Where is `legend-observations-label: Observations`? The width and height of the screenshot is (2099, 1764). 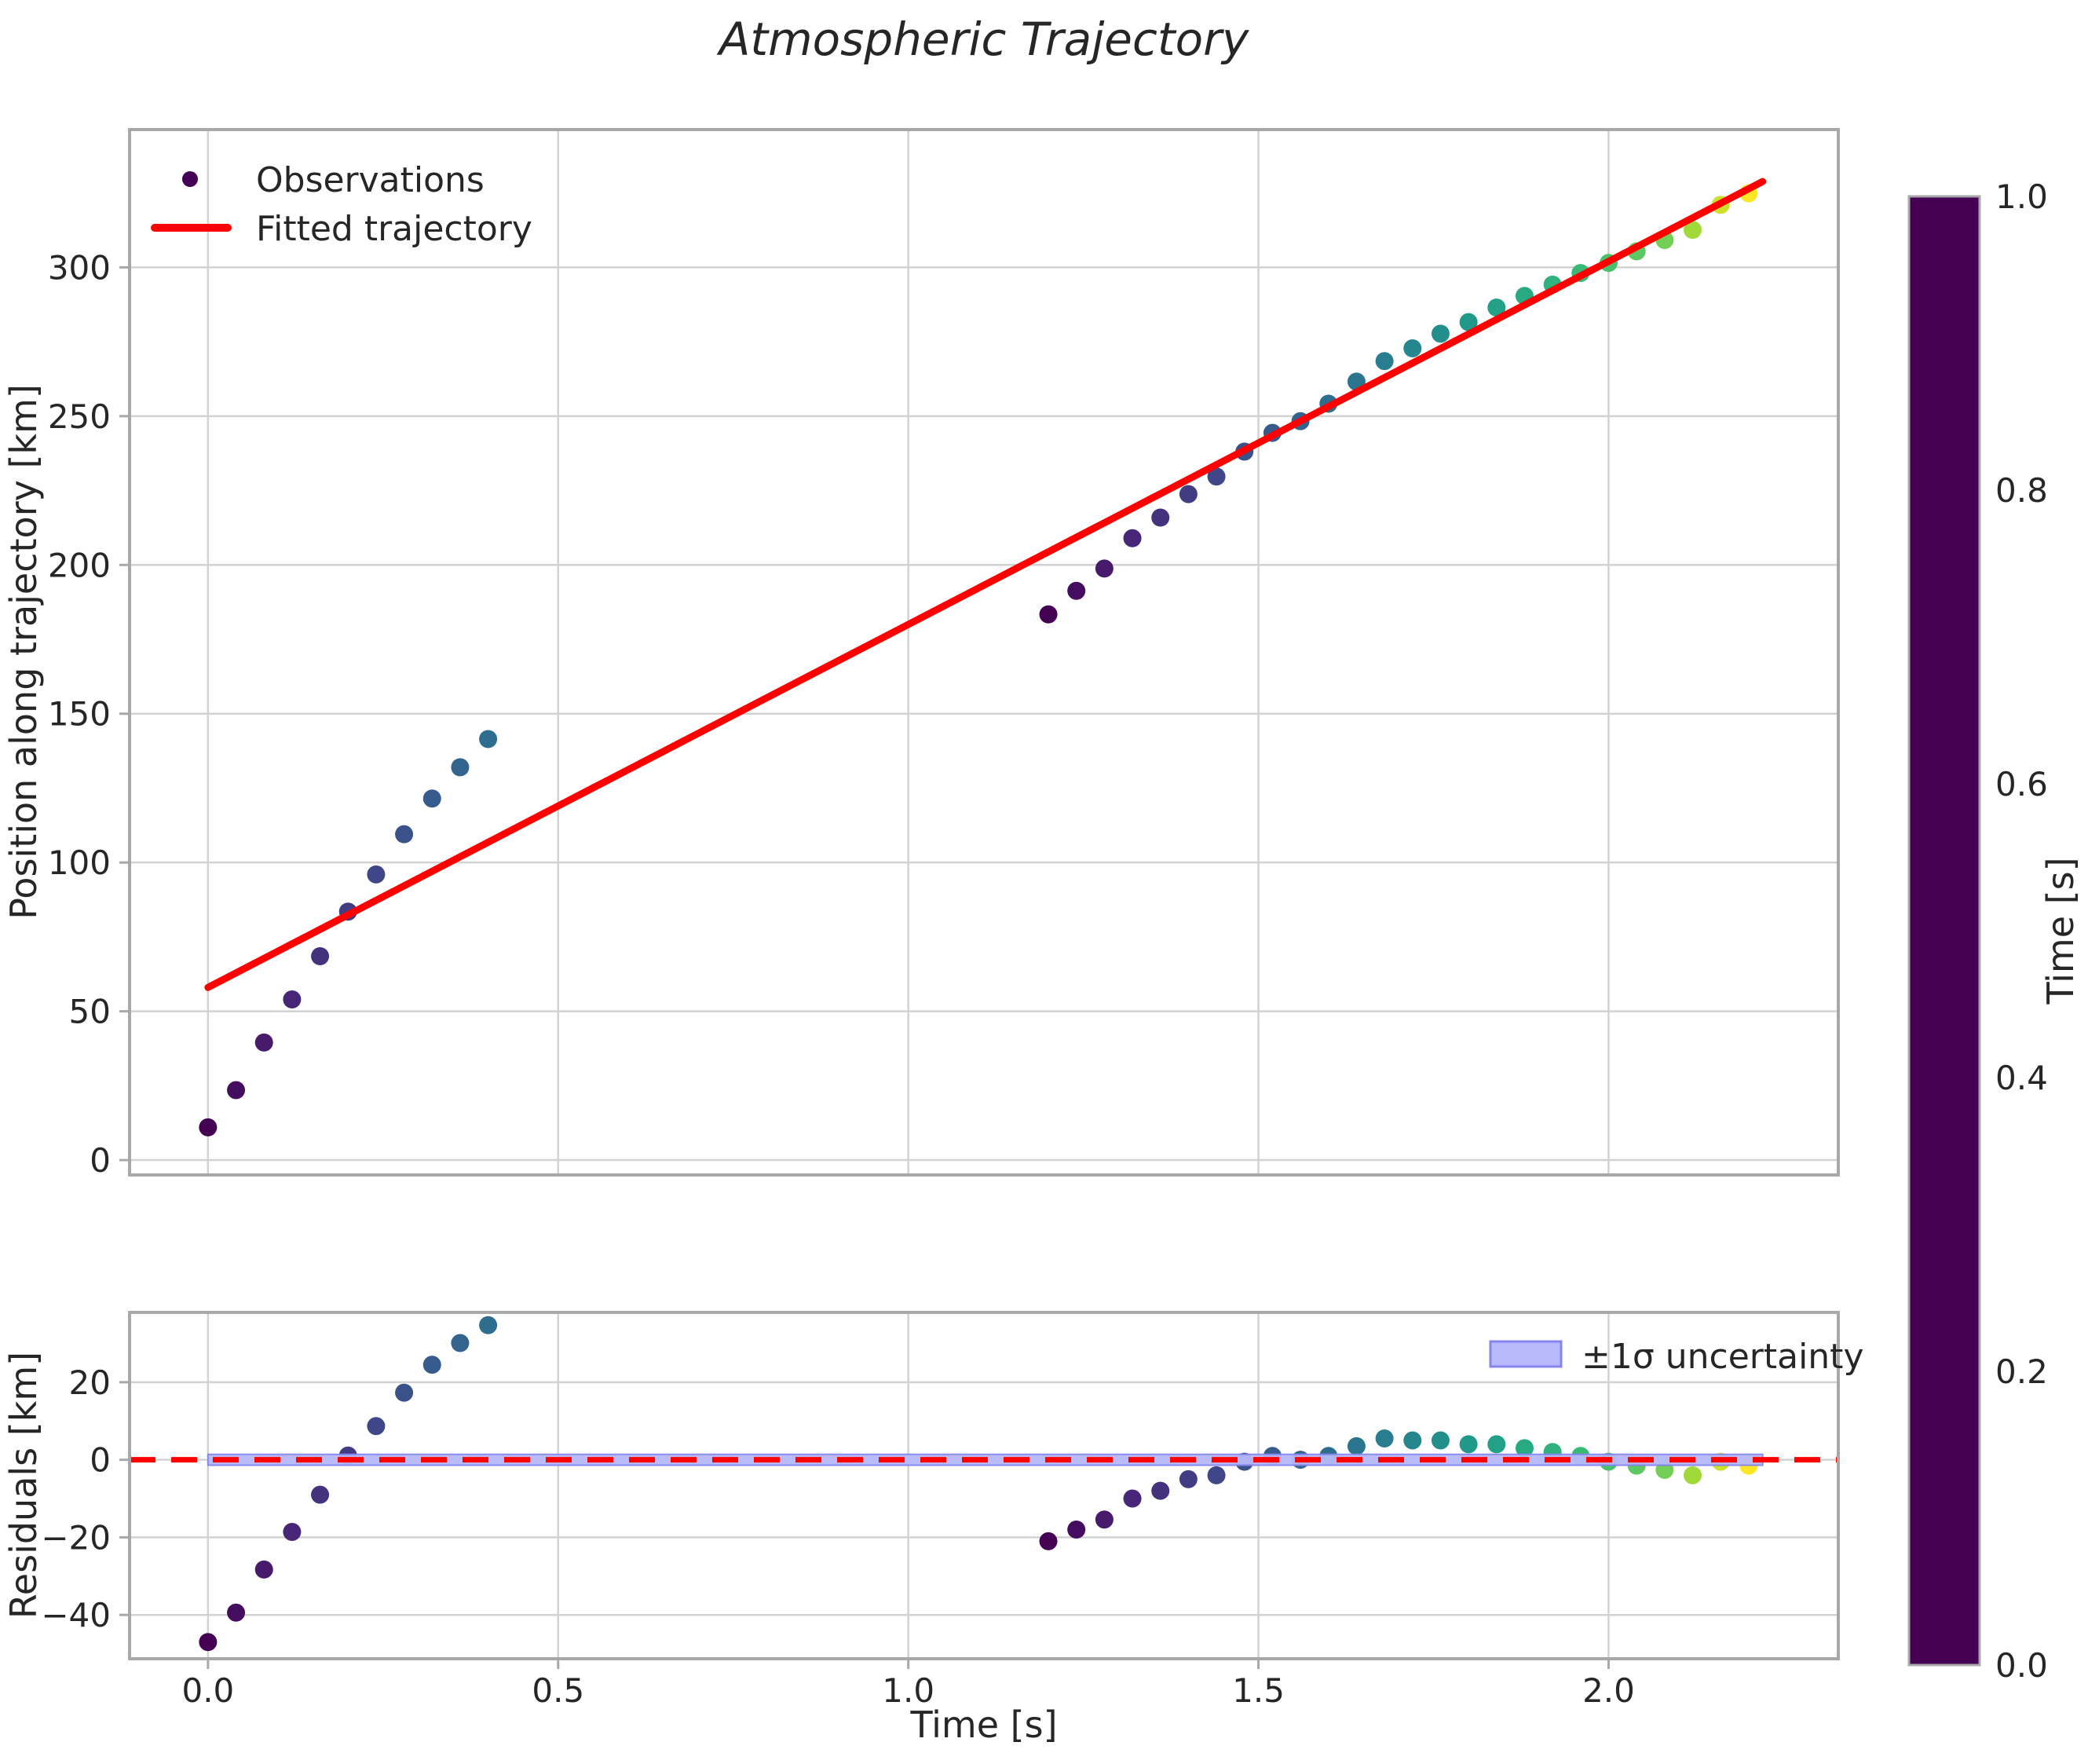 legend-observations-label: Observations is located at coordinates (370, 180).